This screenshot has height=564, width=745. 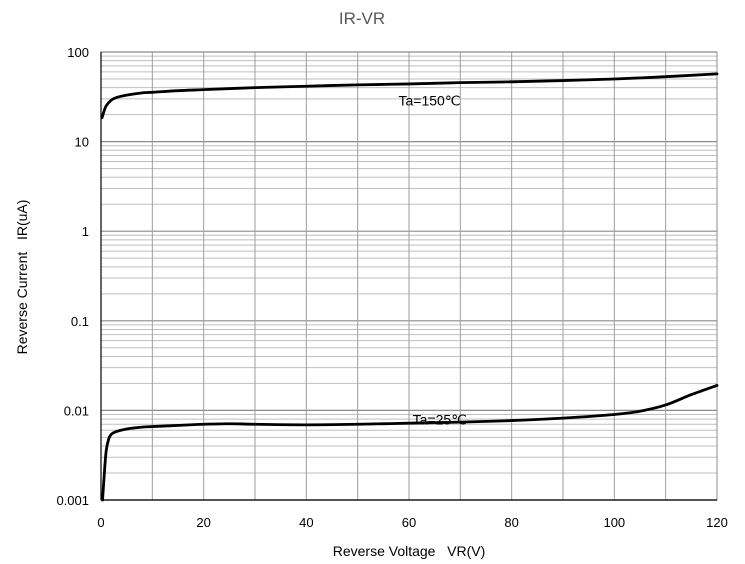 What do you see at coordinates (76, 410) in the screenshot?
I see `y-tick-label: 0.01` at bounding box center [76, 410].